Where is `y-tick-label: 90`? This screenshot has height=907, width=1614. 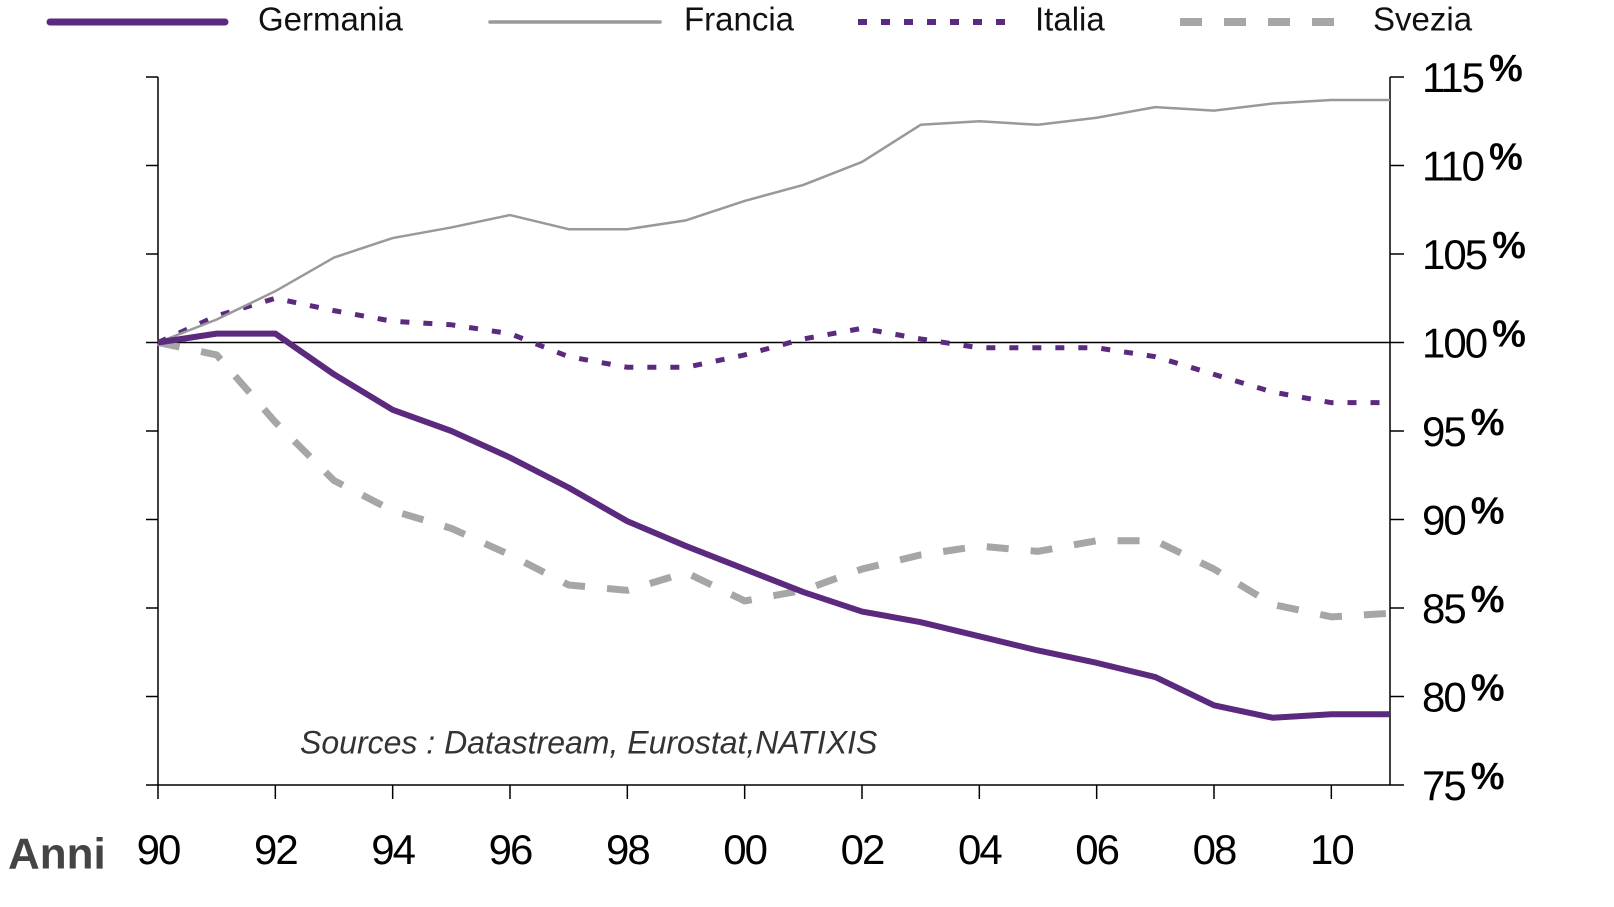 y-tick-label: 90 is located at coordinates (1443, 520).